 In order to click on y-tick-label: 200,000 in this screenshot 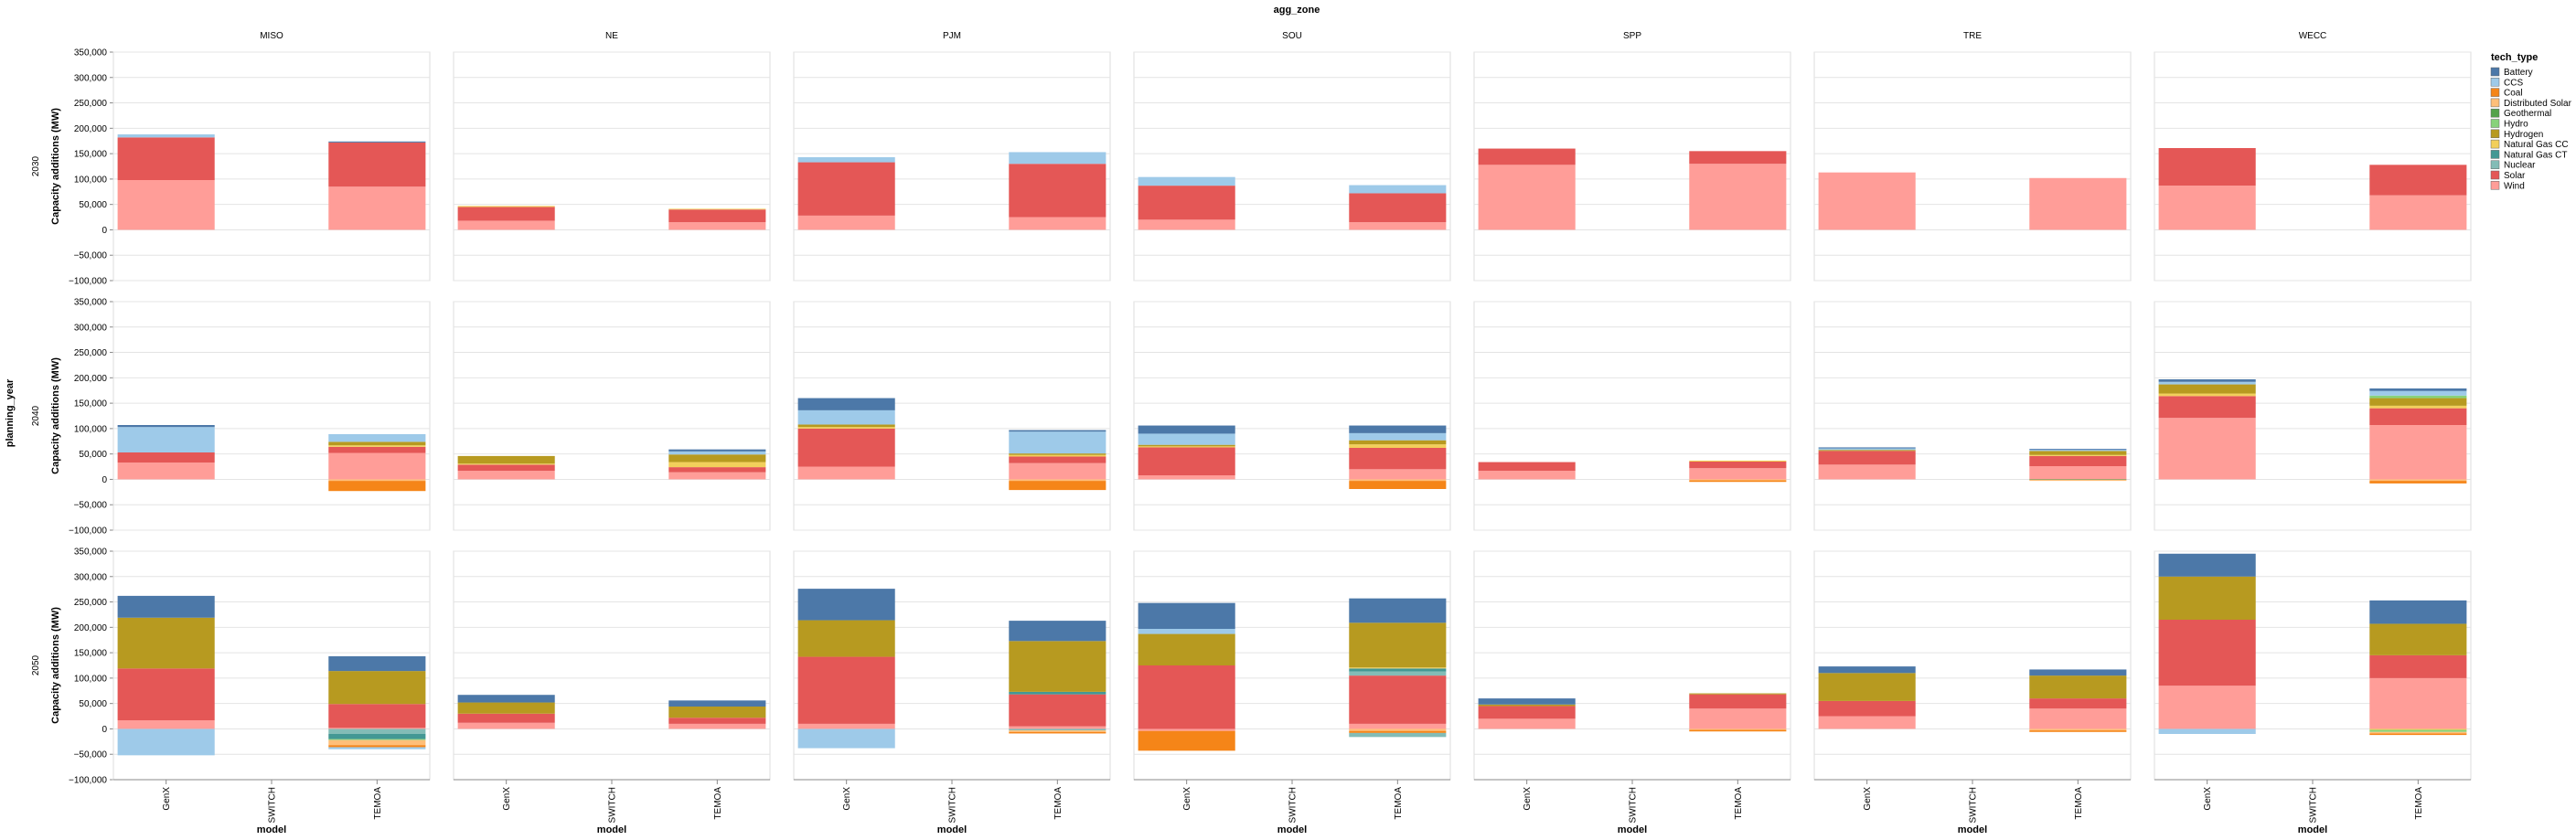, I will do `click(91, 628)`.